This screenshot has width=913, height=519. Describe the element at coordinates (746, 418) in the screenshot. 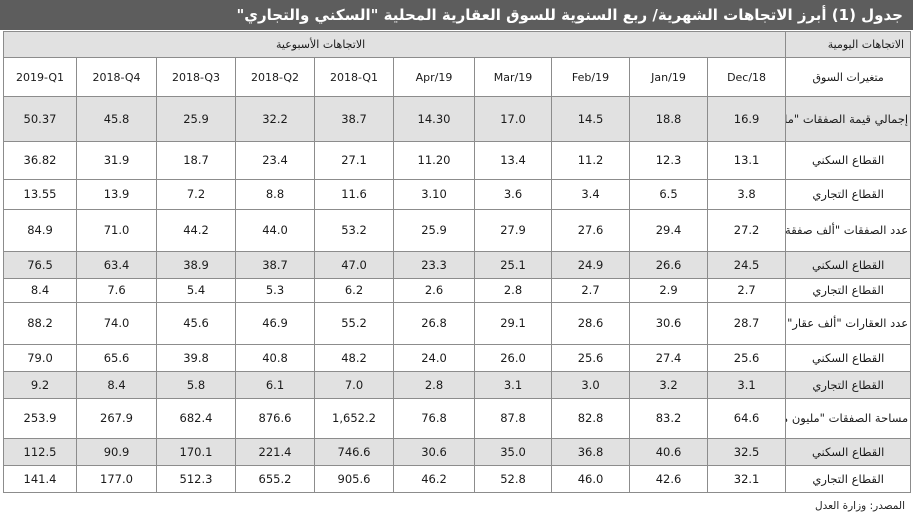

I see `table-cell: 64.6` at that location.